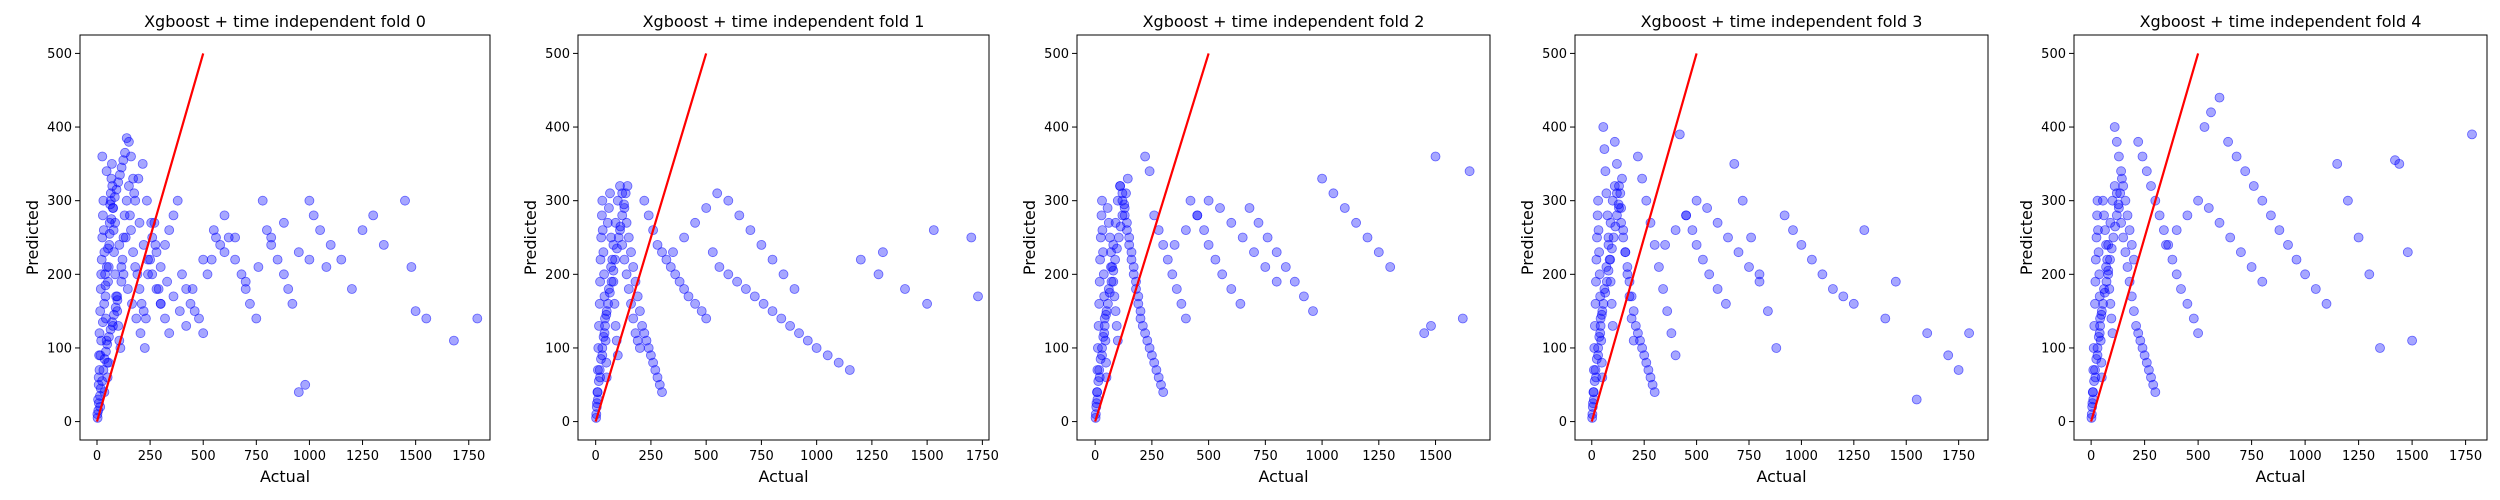  I want to click on y-tick-label: 400, so click(1554, 128).